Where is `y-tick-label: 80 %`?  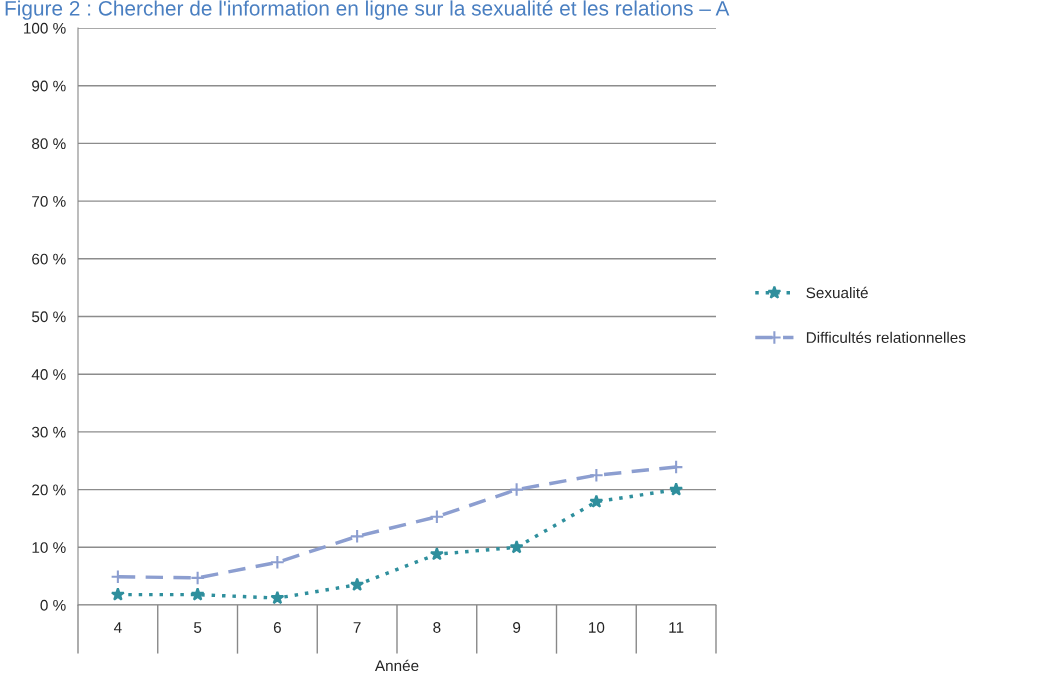 y-tick-label: 80 % is located at coordinates (49, 144).